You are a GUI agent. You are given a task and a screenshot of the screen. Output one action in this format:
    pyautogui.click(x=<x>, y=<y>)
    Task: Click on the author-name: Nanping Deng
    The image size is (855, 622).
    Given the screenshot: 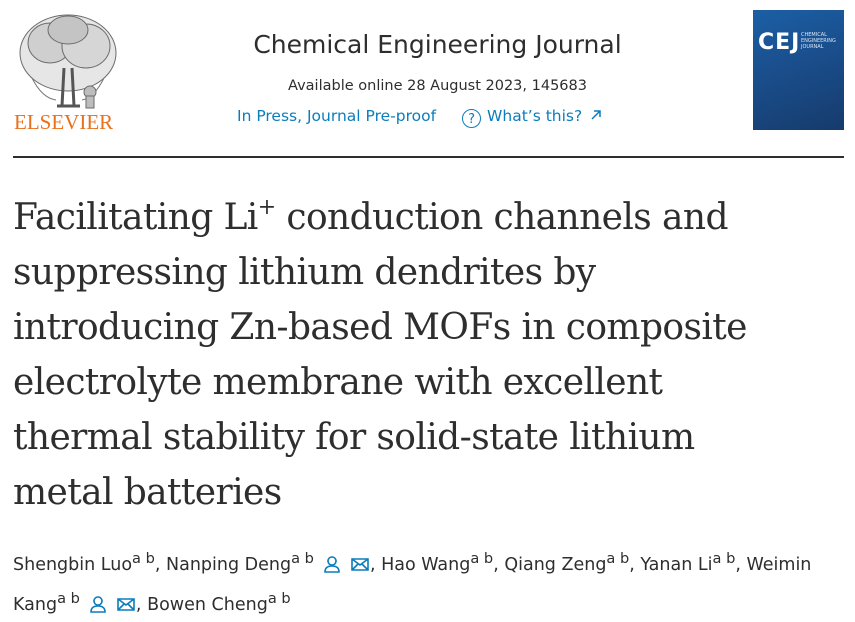 What is the action you would take?
    pyautogui.click(x=229, y=564)
    